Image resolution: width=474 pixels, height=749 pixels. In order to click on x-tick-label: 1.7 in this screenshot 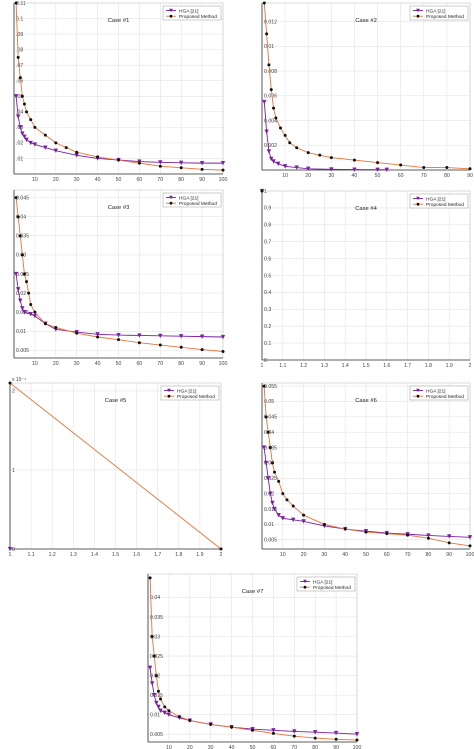, I will do `click(157, 555)`.